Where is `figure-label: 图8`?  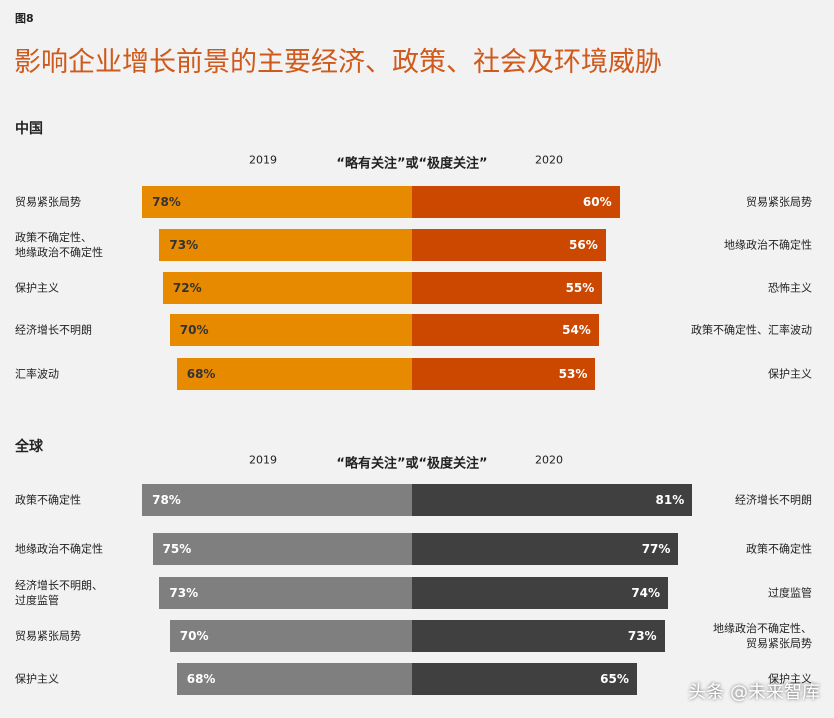
figure-label: 图8 is located at coordinates (24, 18).